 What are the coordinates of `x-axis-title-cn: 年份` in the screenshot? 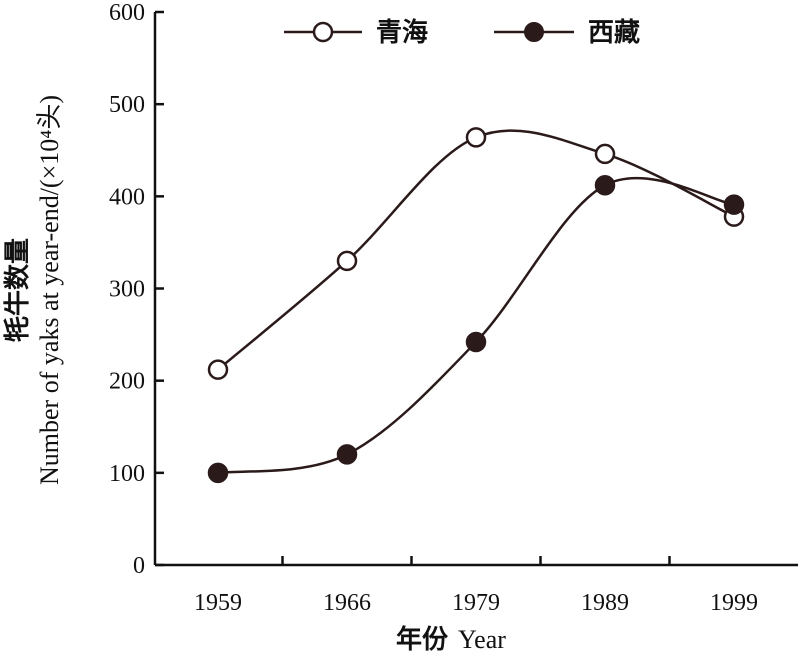 It's located at (422, 639).